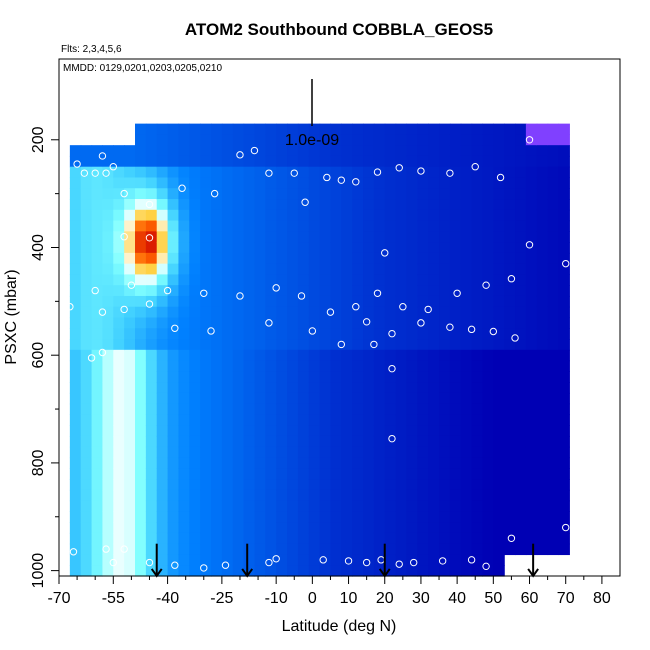  I want to click on dates-subtitle: MMDD: 0129,0201,0203,0205,0210, so click(142, 68).